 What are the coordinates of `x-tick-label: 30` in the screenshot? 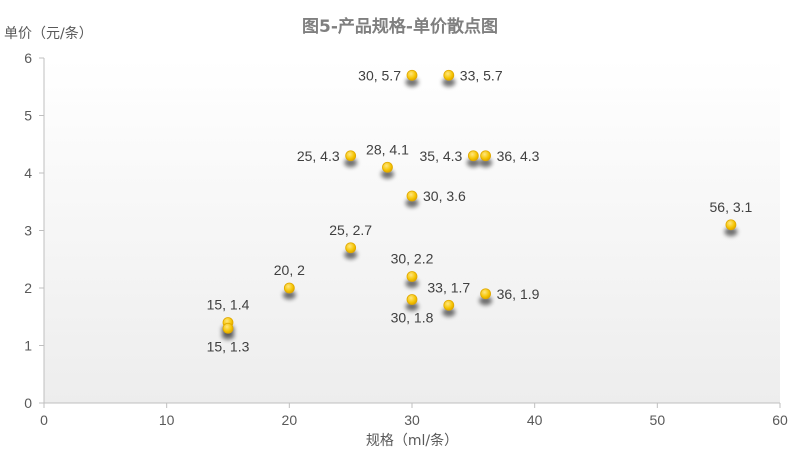 It's located at (412, 420).